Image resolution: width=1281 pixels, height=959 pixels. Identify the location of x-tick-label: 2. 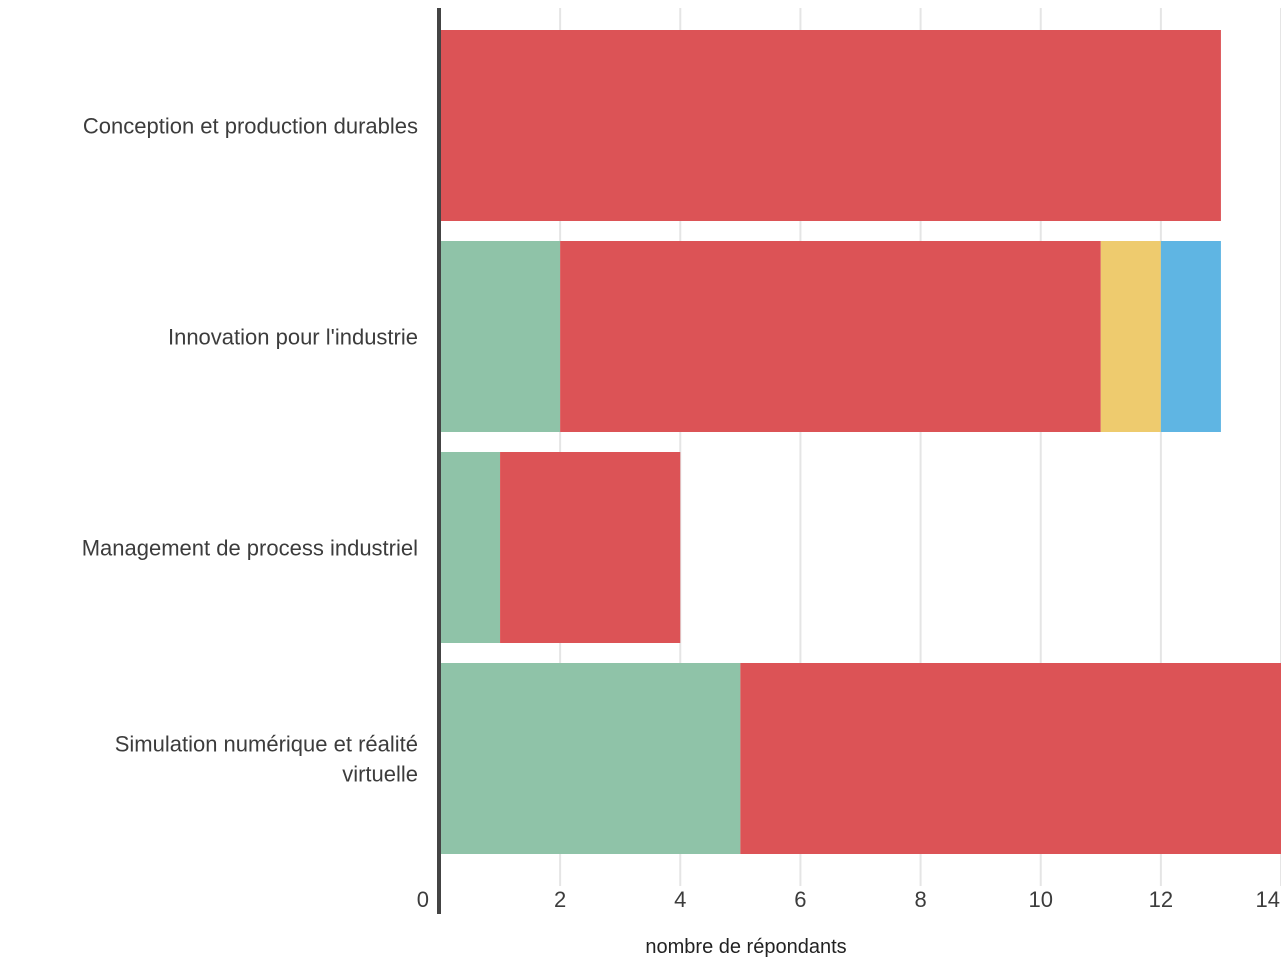
(560, 899).